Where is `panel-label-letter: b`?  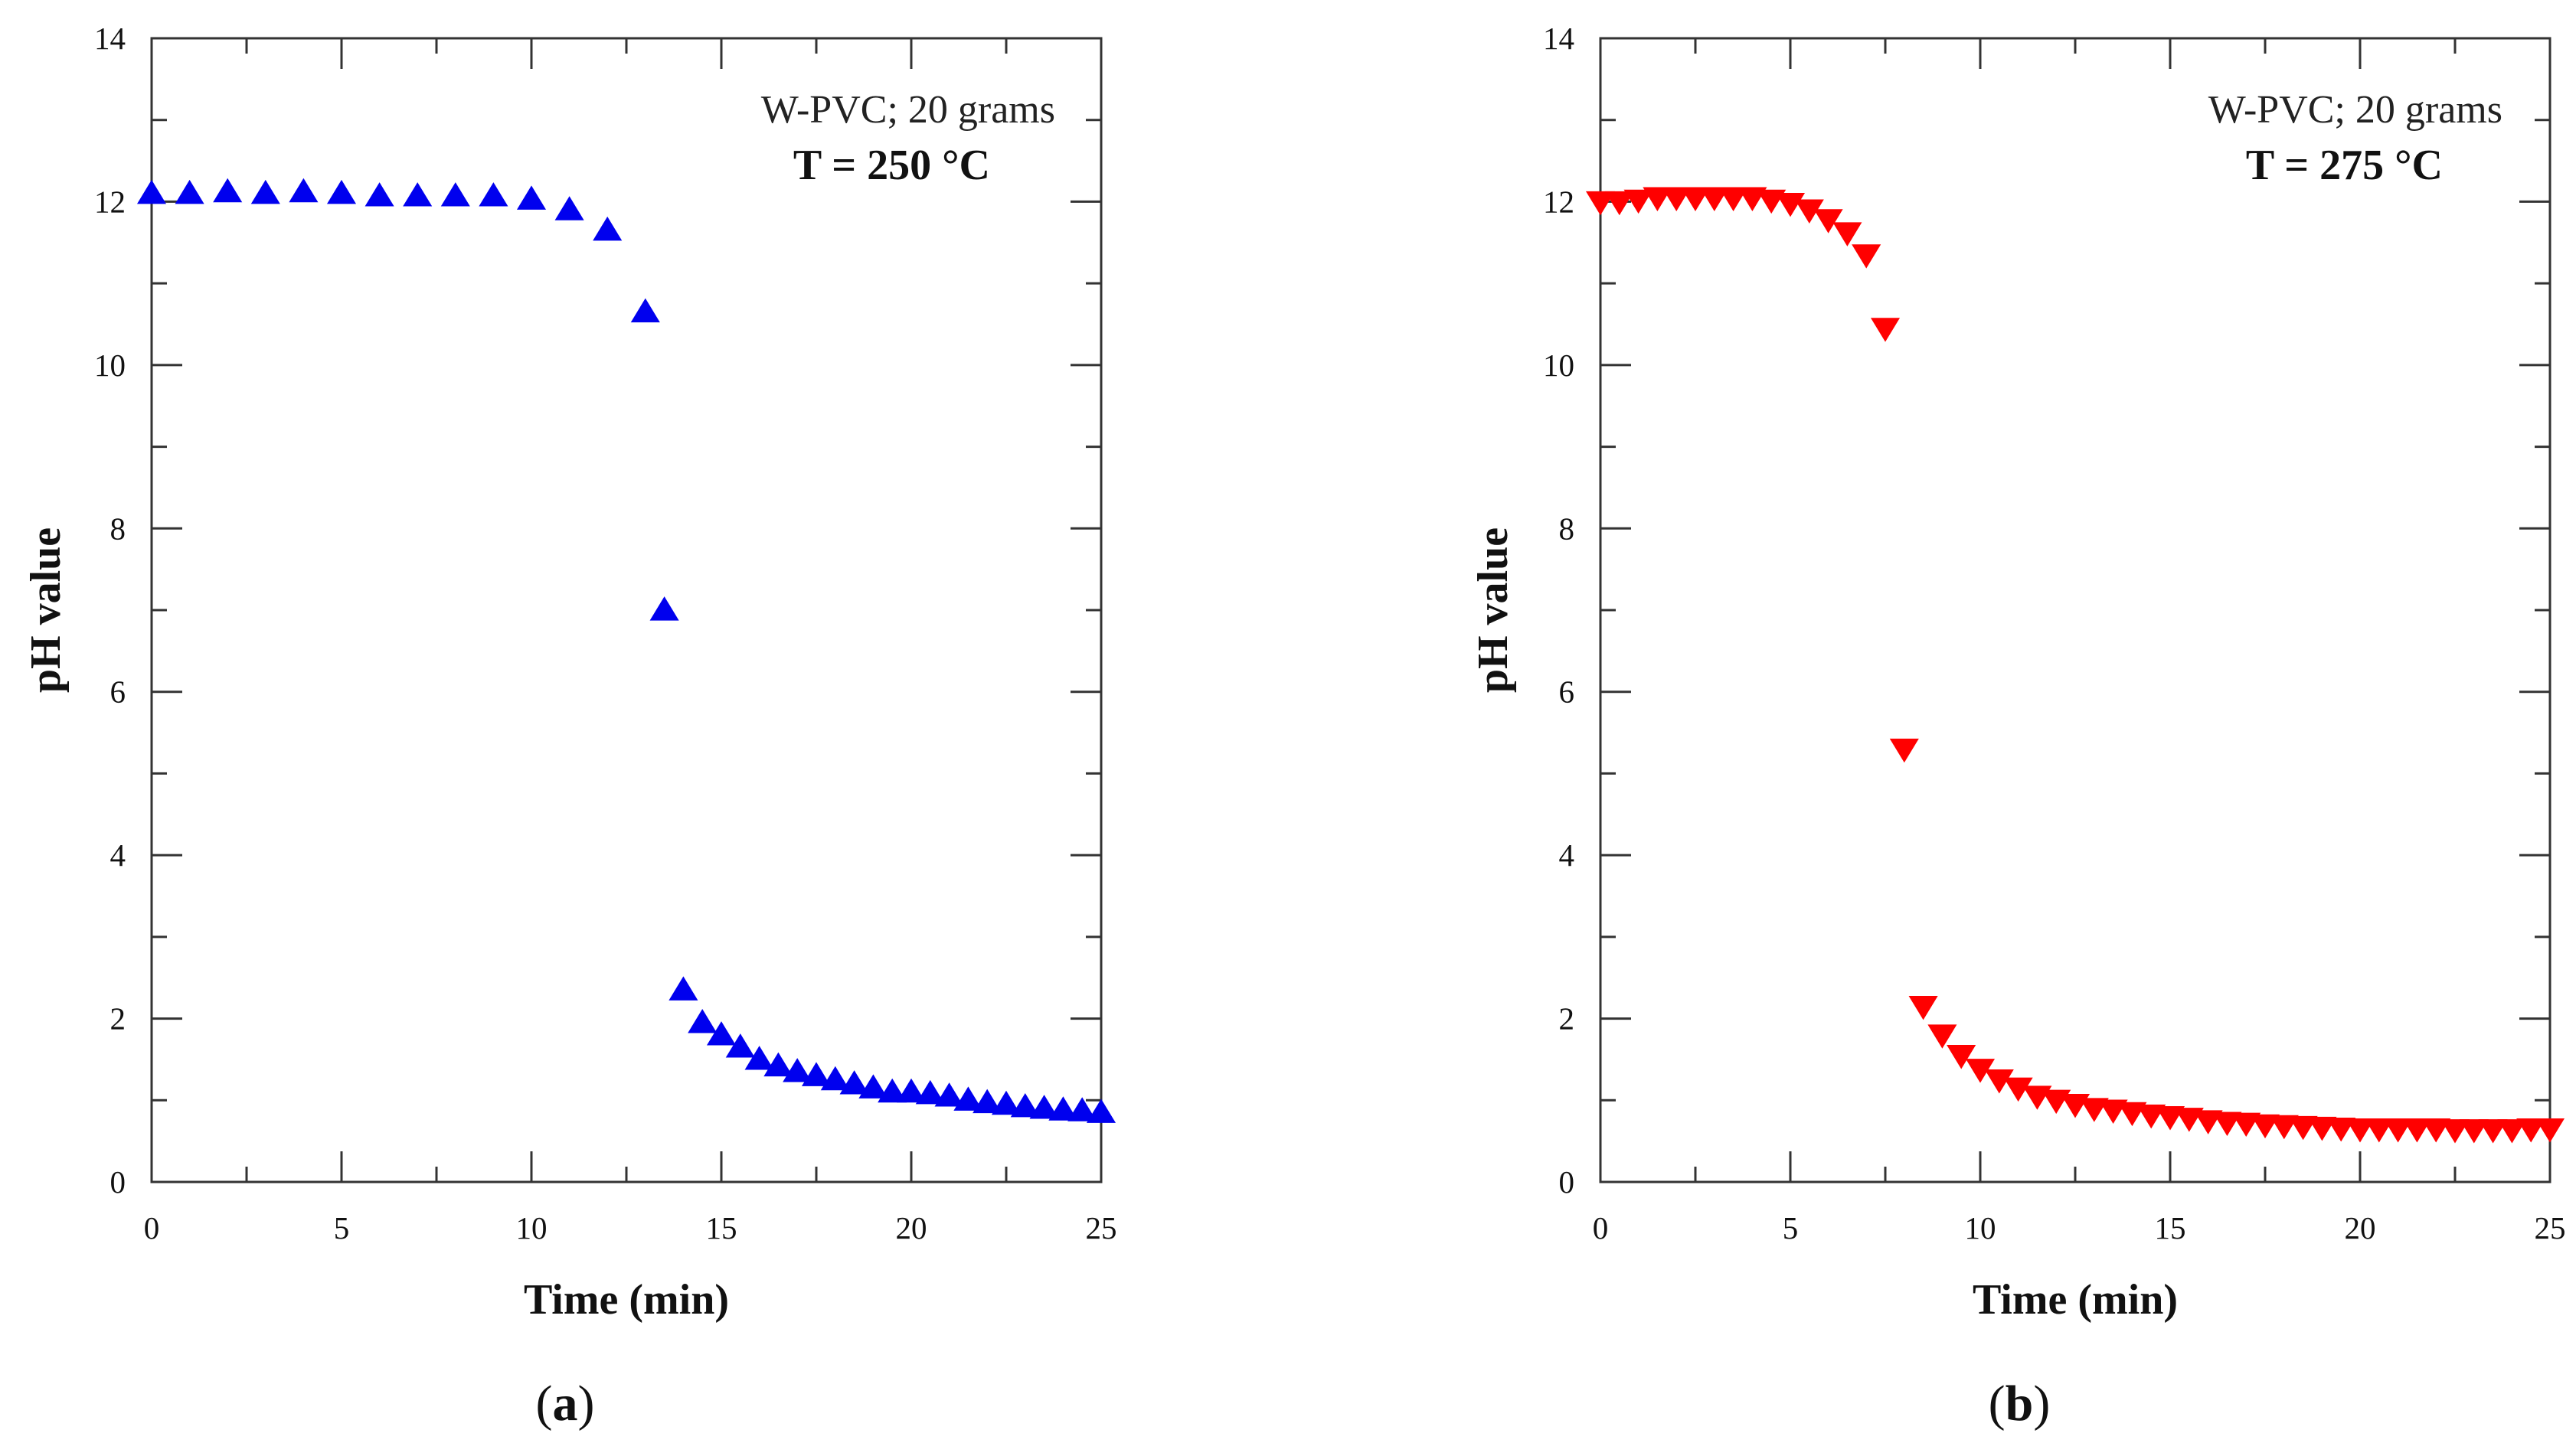 panel-label-letter: b is located at coordinates (2020, 1404).